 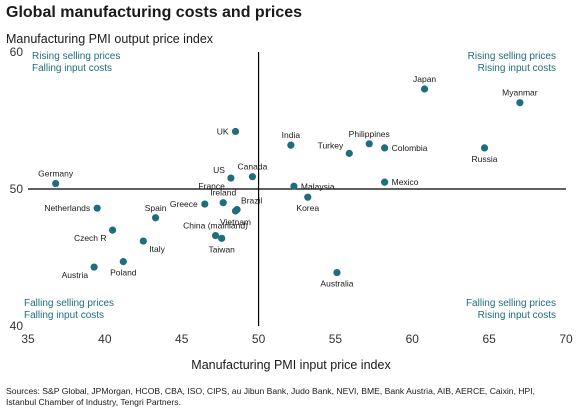 I want to click on point-label-china-mainland: China (mainland), so click(x=215, y=226).